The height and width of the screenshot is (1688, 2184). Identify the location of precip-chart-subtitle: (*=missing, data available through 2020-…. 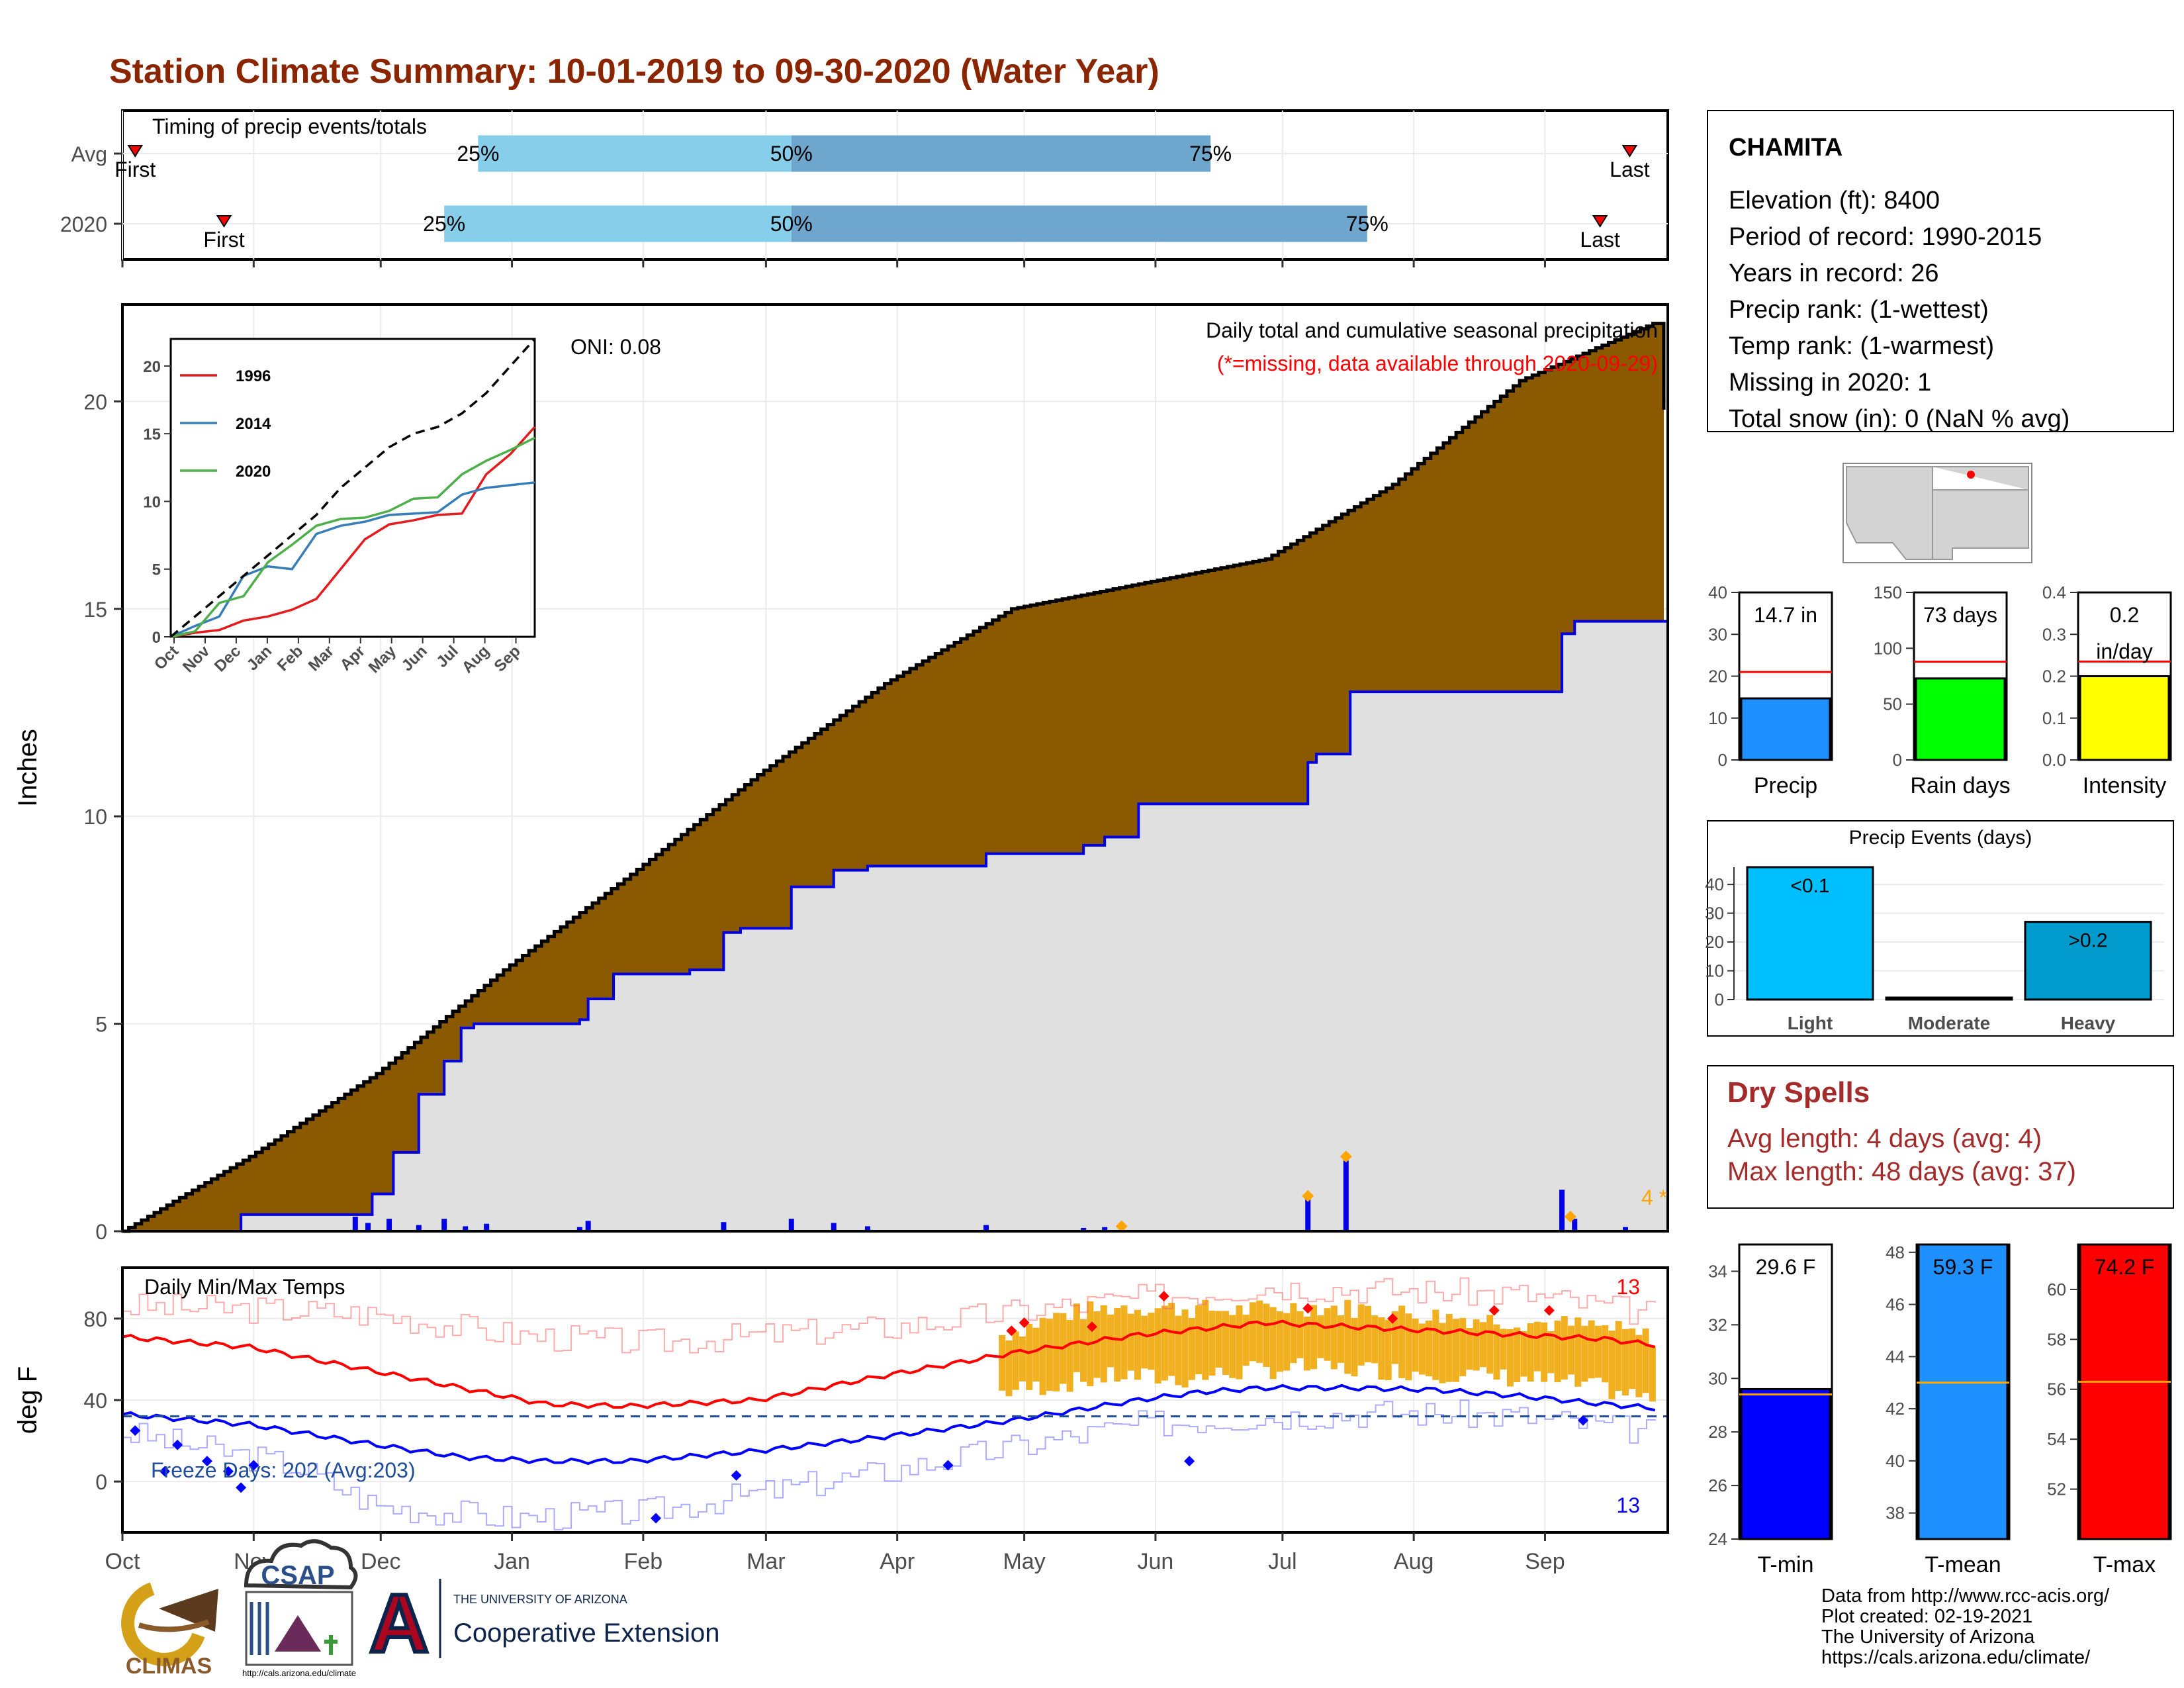
(1437, 363).